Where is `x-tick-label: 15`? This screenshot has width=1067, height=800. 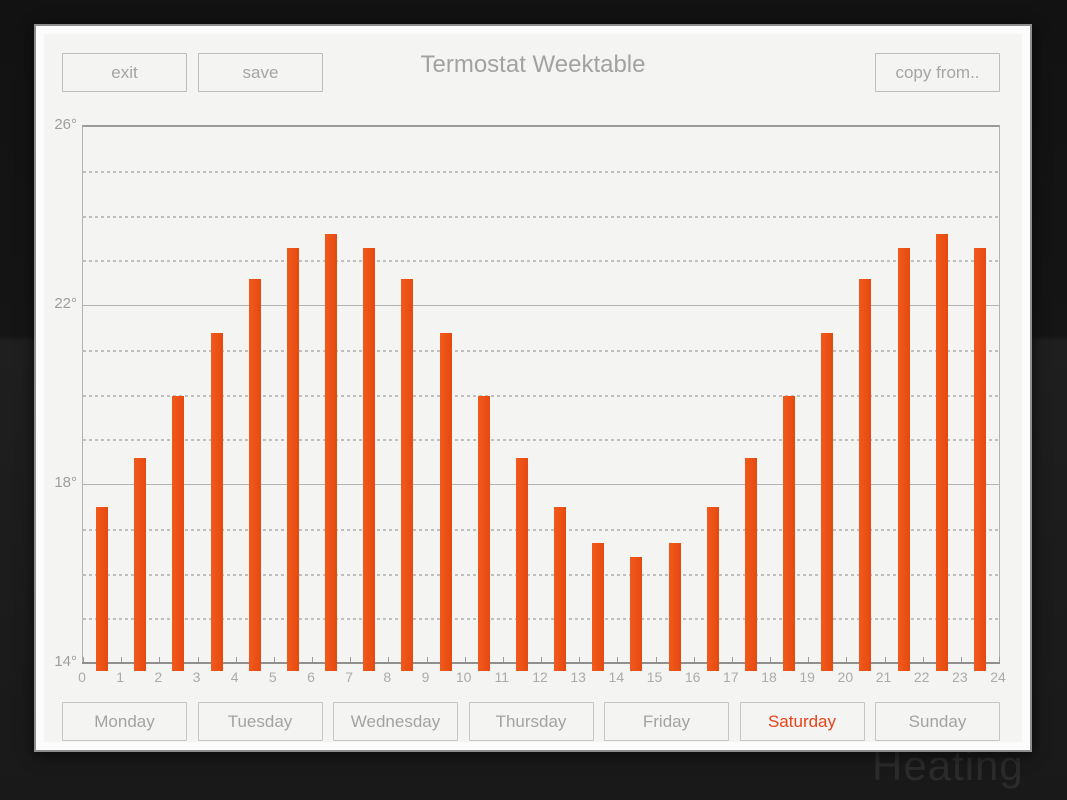 x-tick-label: 15 is located at coordinates (654, 677).